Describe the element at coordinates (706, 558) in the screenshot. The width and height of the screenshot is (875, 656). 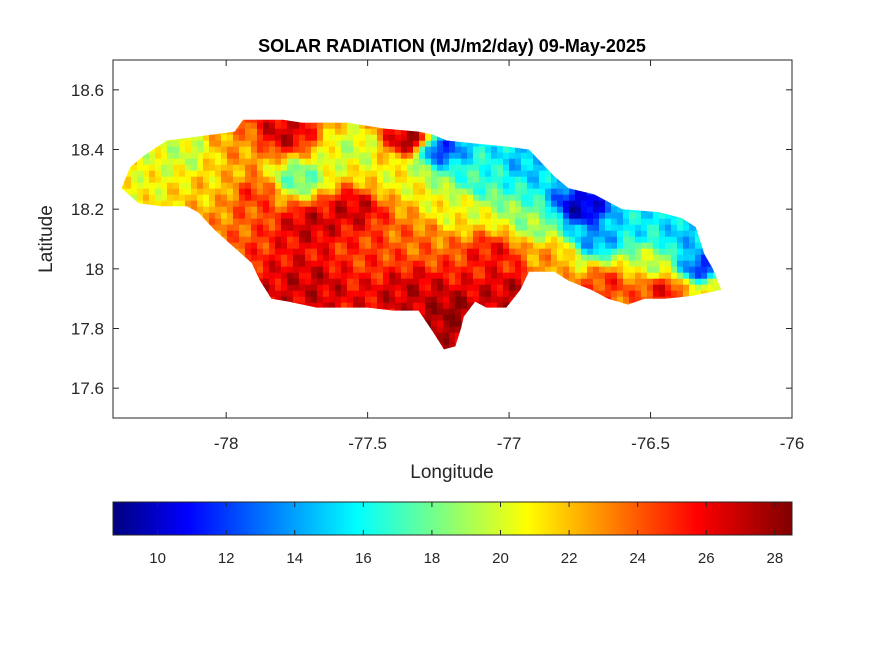
I see `colorbar-tick-label: 26` at that location.